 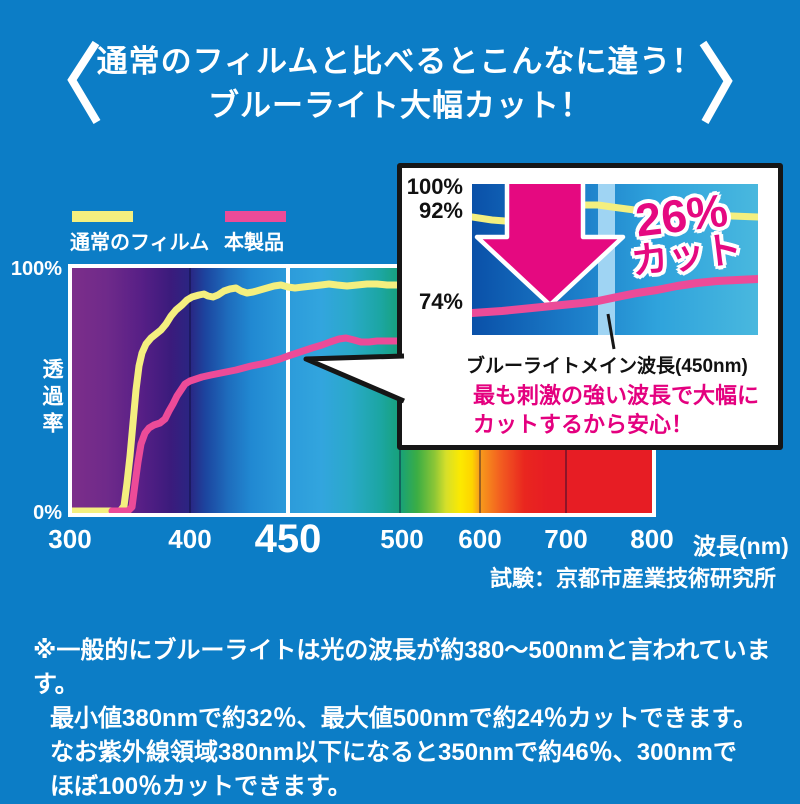 What do you see at coordinates (354, 378) in the screenshot?
I see `callout-tail` at bounding box center [354, 378].